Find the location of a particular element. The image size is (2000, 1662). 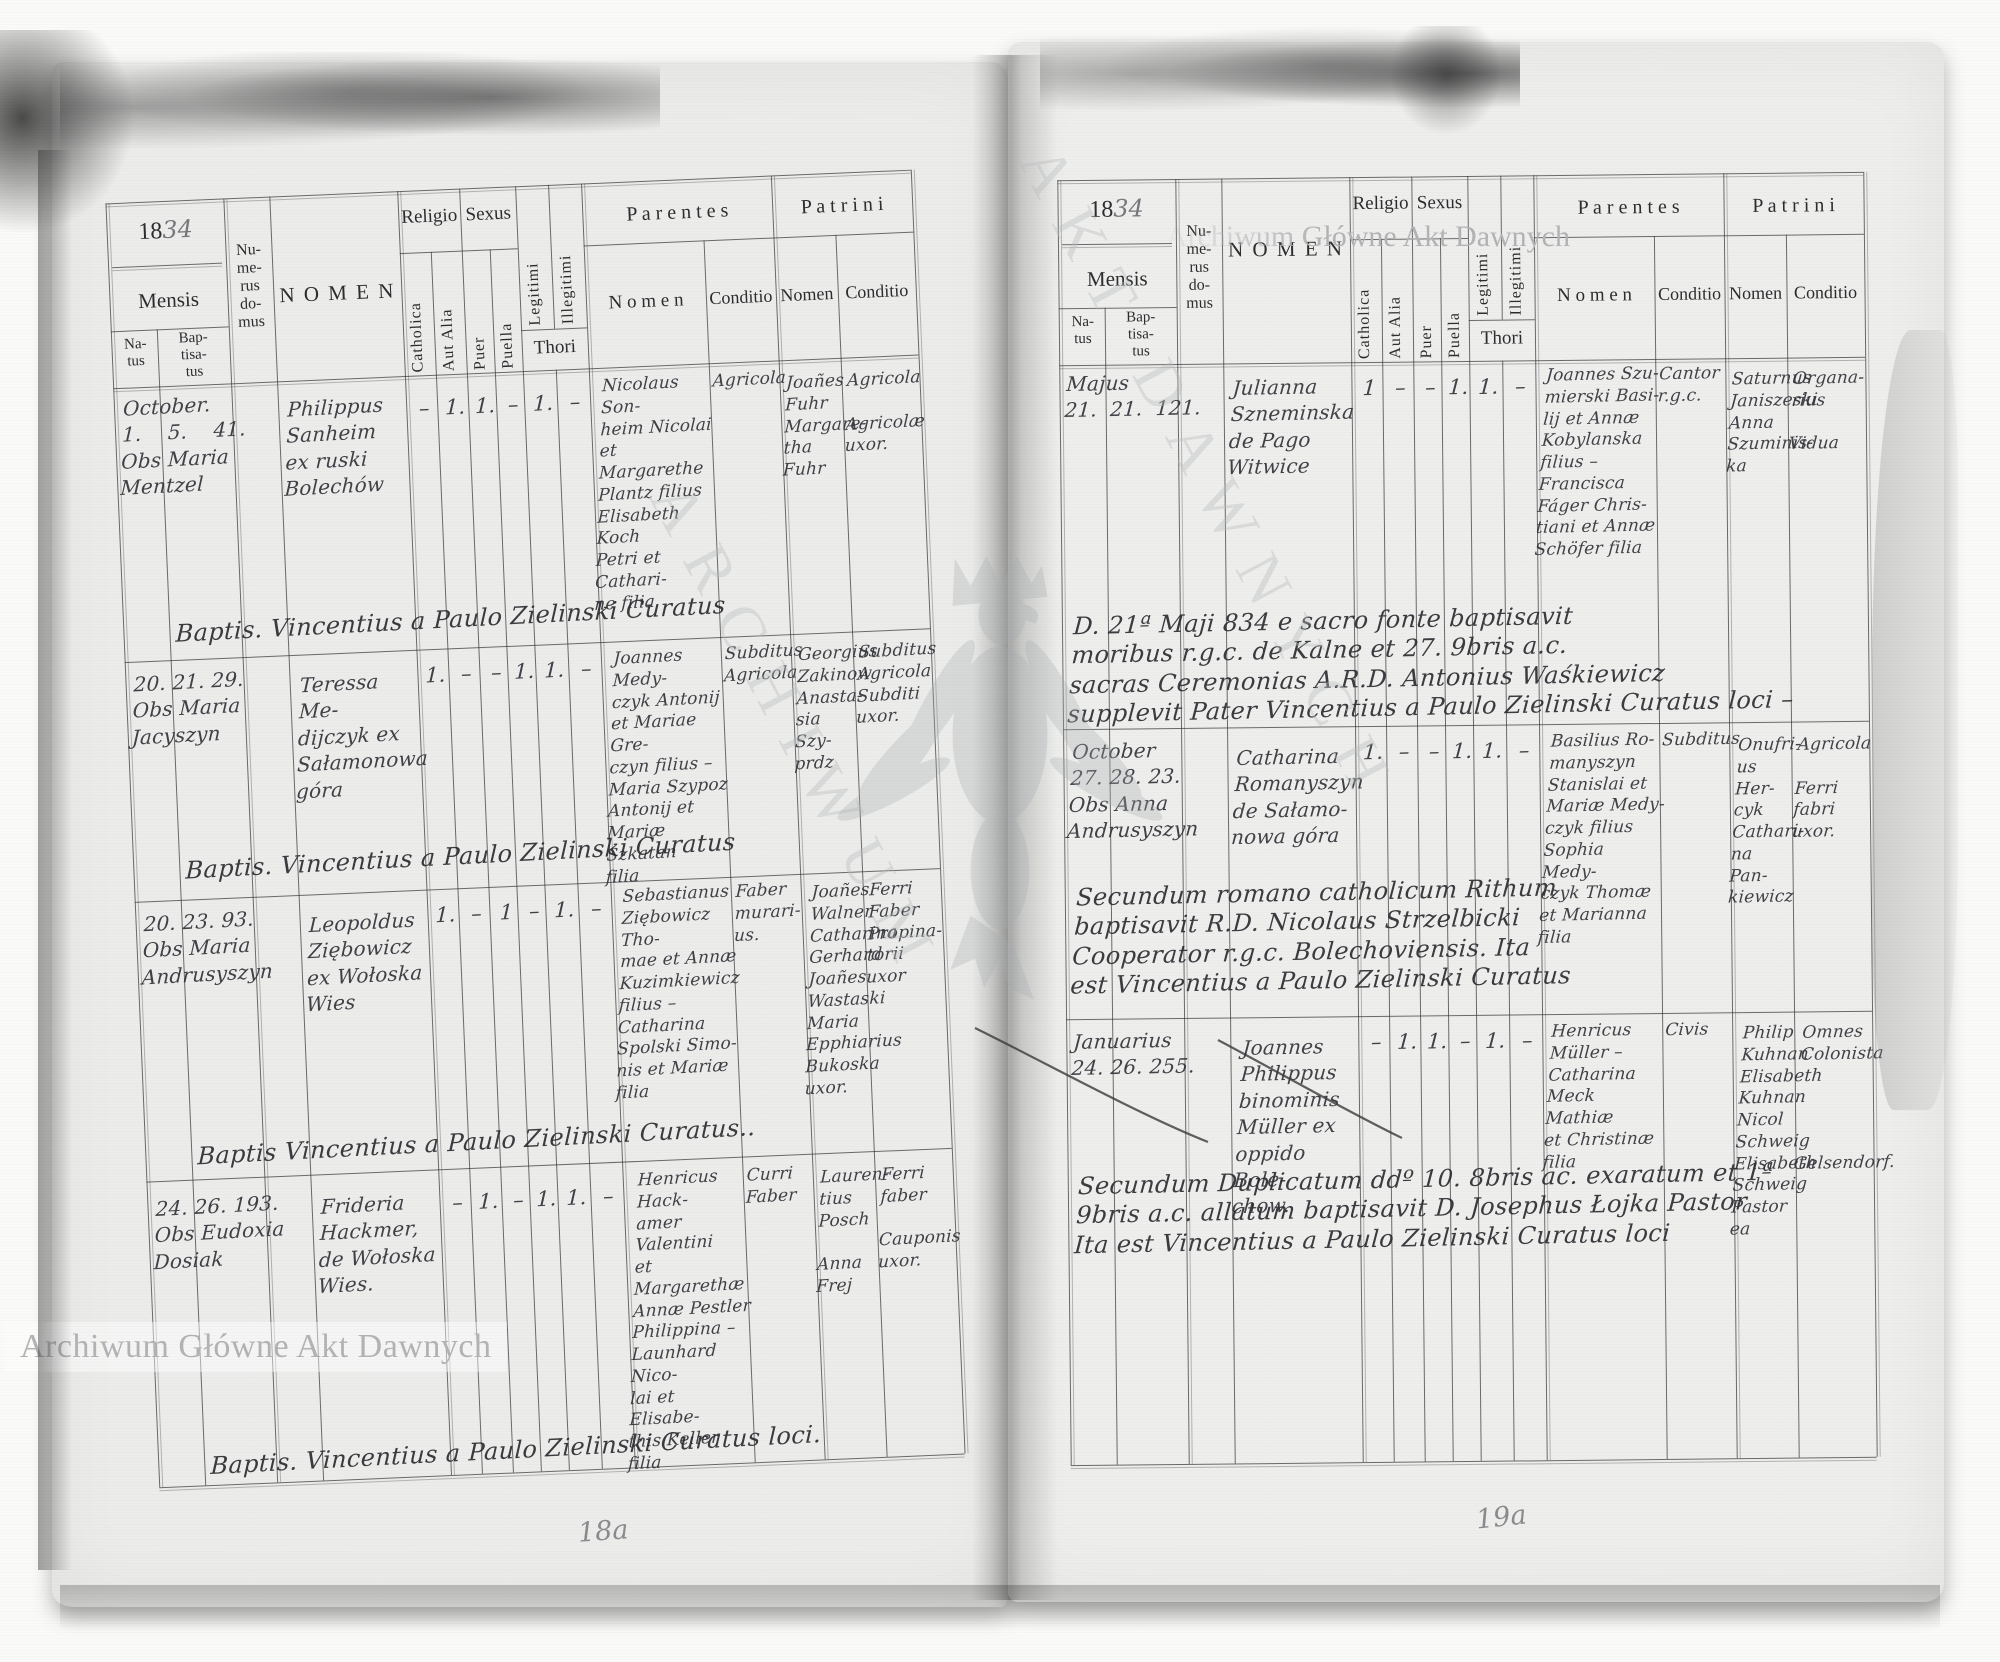

year-label: 1834 is located at coordinates (1116, 209).